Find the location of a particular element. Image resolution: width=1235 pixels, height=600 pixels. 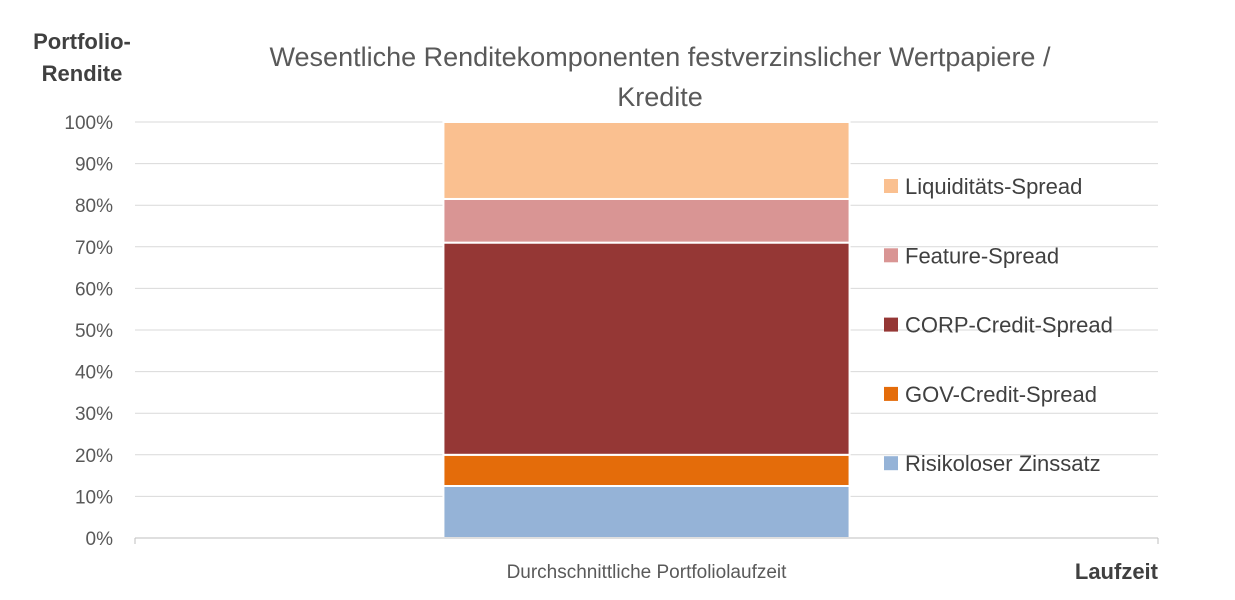

y-axis-label-line-2: Rendite is located at coordinates (82, 73).